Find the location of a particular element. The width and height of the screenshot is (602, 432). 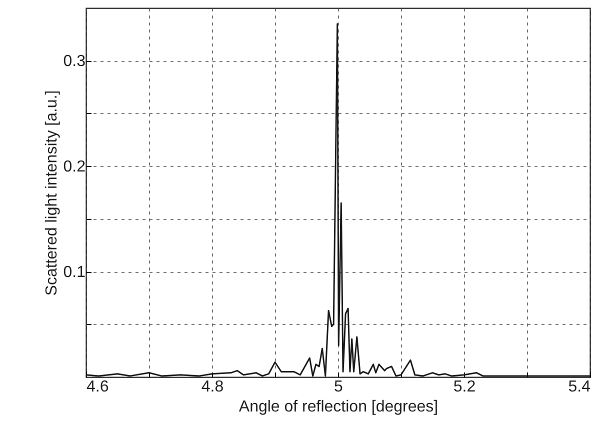

y-tick-label: 0.2 is located at coordinates (74, 167).